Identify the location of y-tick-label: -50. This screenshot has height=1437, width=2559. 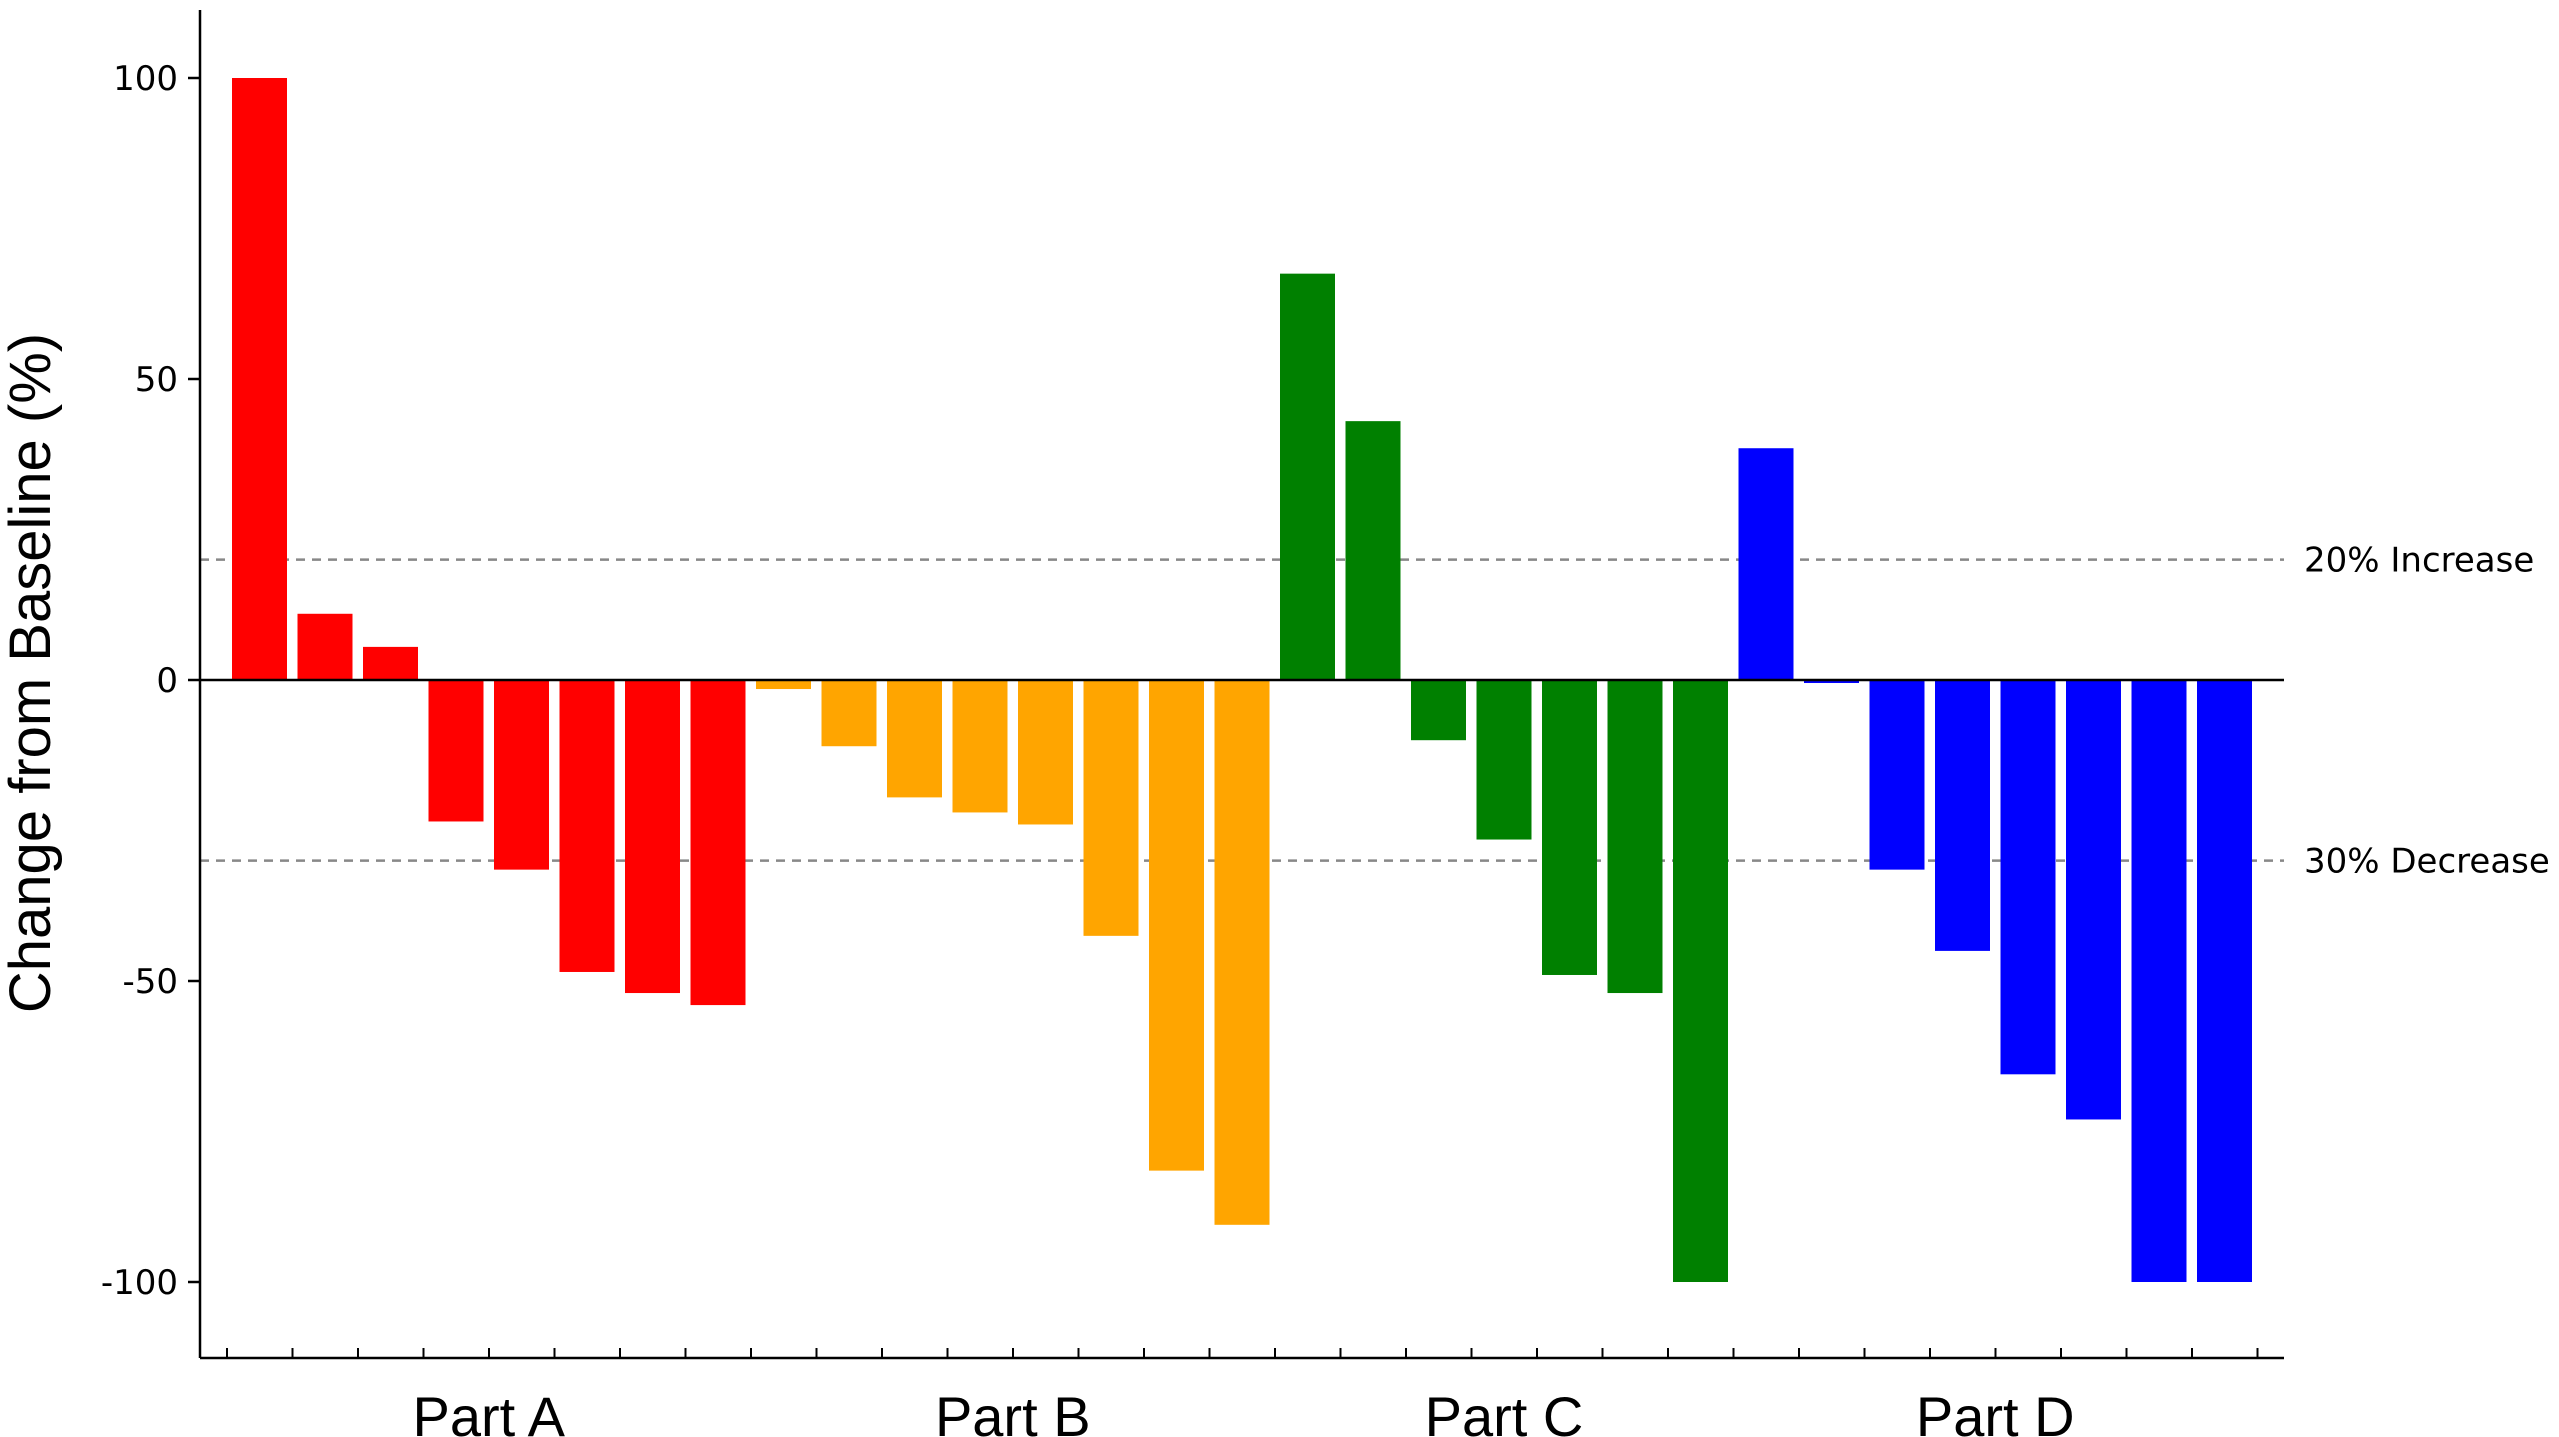
(150, 982).